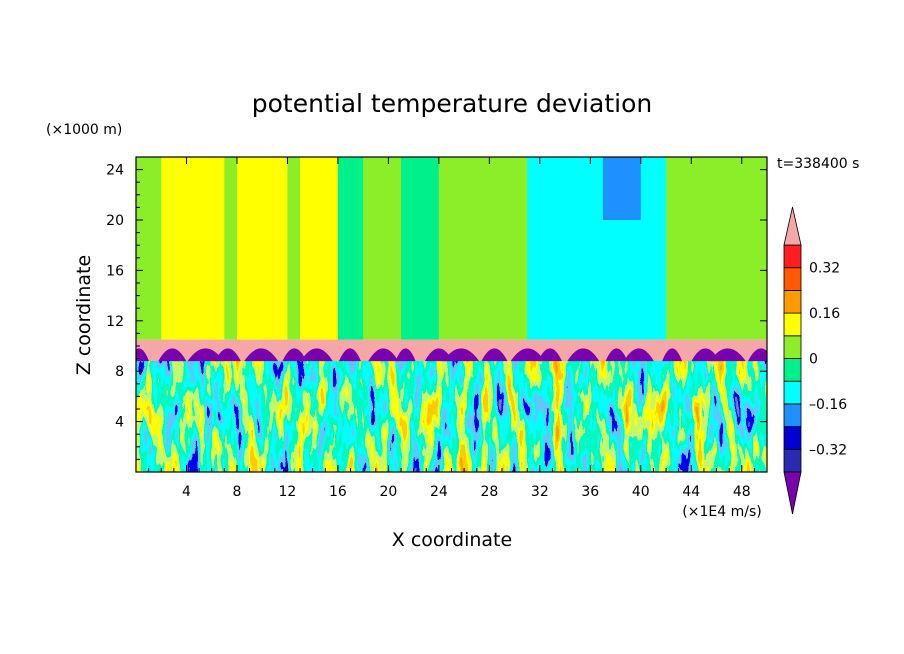 This screenshot has width=904, height=654. I want to click on x-tick-label: 16, so click(338, 492).